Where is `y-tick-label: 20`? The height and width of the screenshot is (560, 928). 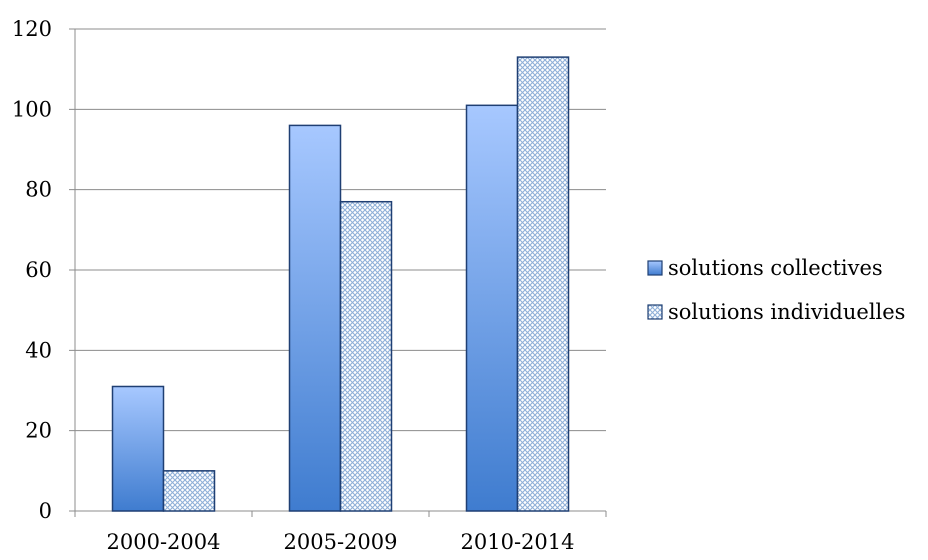
y-tick-label: 20 is located at coordinates (38, 431).